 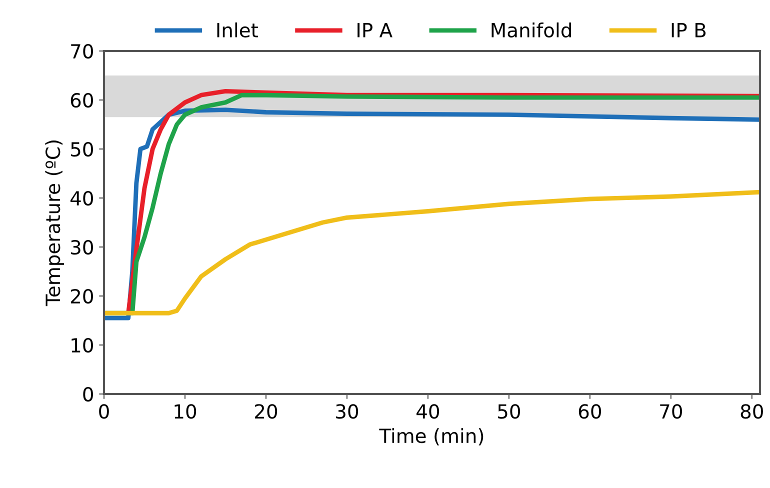 I want to click on x-tick-label: 60, so click(x=590, y=411).